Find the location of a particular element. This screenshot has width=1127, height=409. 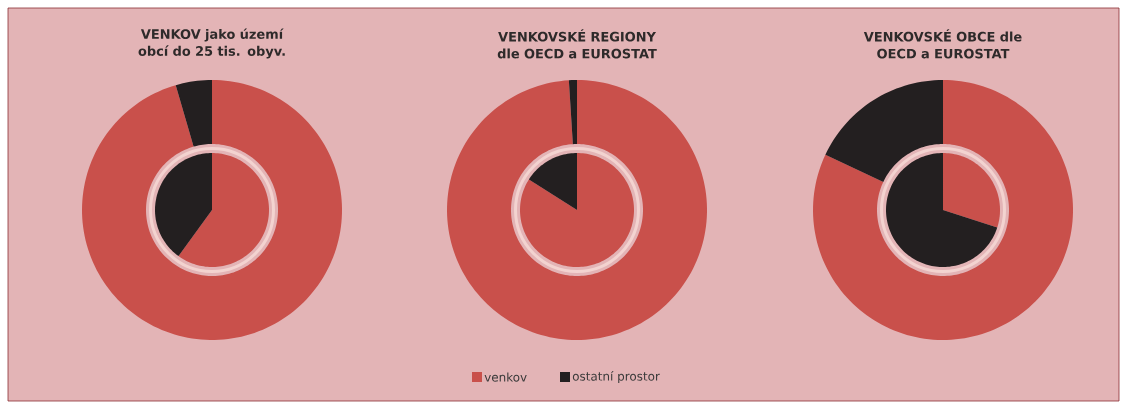

chart-title: VENKOVSKÉ REGIONY dle OECD a EUROSTAT is located at coordinates (577, 44).